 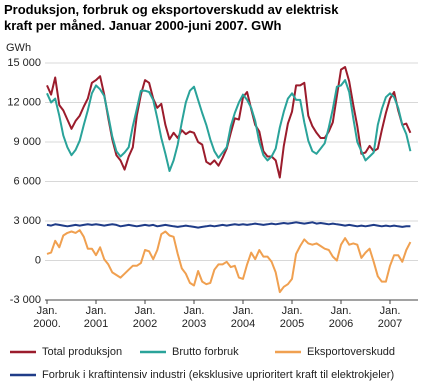 What do you see at coordinates (47, 317) in the screenshot?
I see `x-tick-label: Jan. 2000.` at bounding box center [47, 317].